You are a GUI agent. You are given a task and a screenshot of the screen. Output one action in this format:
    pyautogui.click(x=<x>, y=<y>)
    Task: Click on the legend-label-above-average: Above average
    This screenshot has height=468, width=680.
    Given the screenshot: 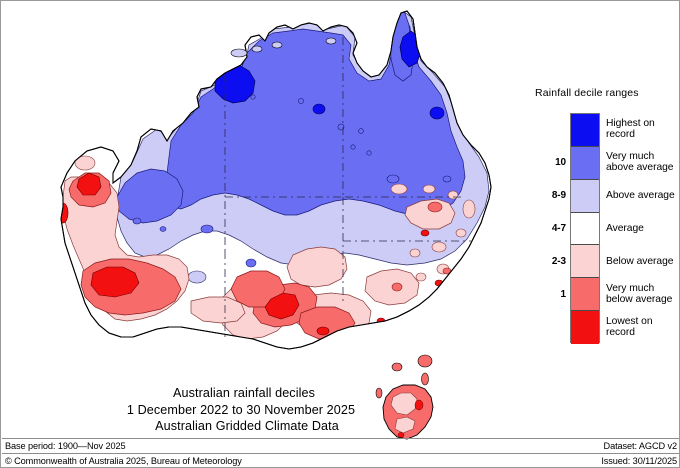 What is the action you would take?
    pyautogui.click(x=640, y=195)
    